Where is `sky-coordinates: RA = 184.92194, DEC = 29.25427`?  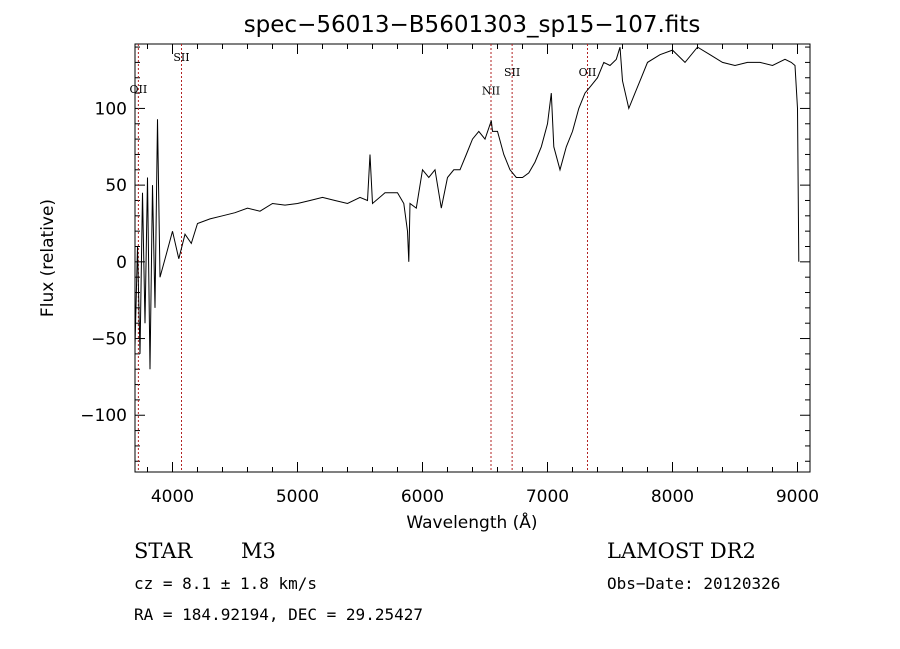 sky-coordinates: RA = 184.92194, DEC = 29.25427 is located at coordinates (278, 614).